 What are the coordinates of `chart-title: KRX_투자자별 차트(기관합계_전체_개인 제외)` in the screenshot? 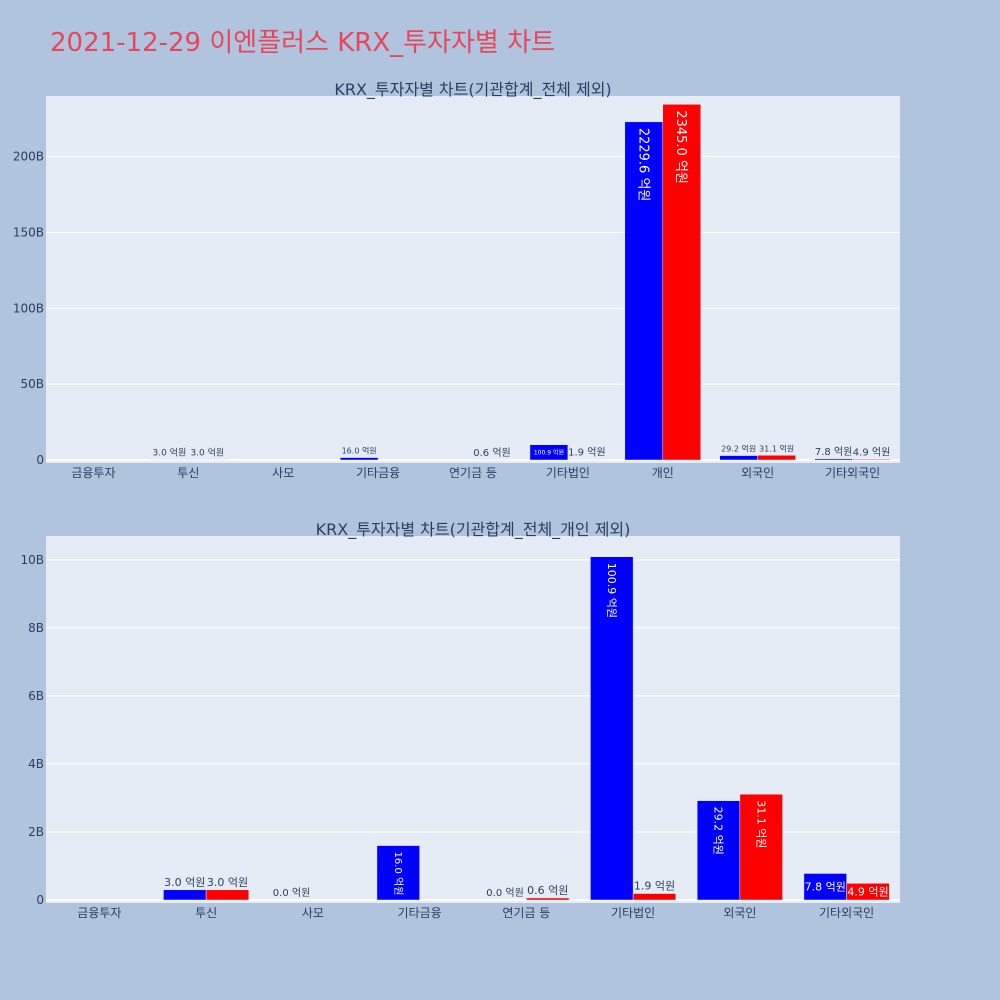 It's located at (473, 530).